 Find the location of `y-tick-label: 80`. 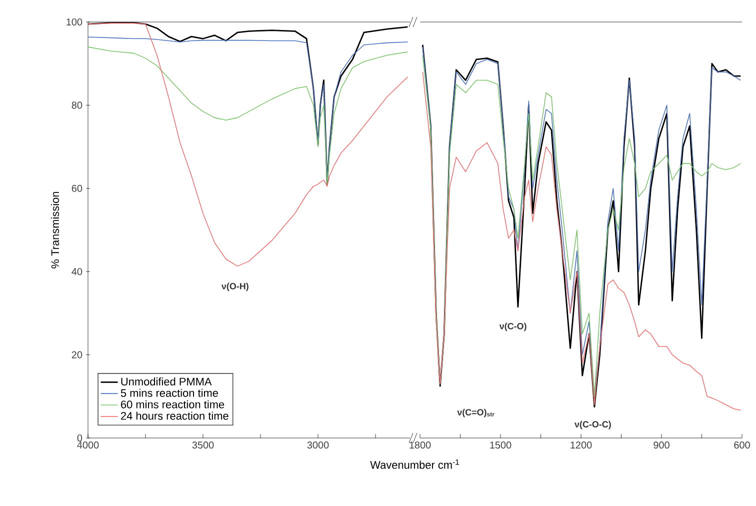

y-tick-label: 80 is located at coordinates (77, 105).